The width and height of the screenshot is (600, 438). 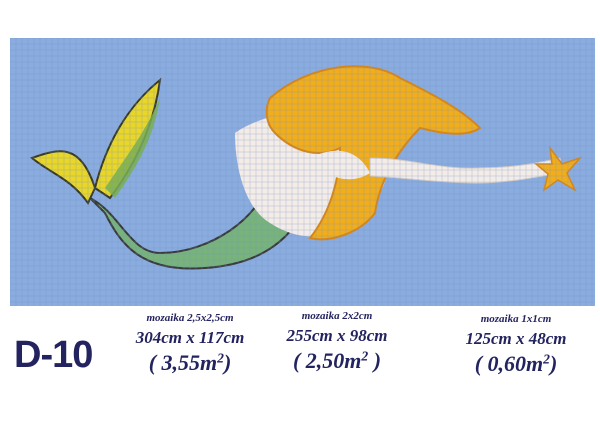 I want to click on spec-10mm-size: 125cm x 48cm, so click(x=516, y=338).